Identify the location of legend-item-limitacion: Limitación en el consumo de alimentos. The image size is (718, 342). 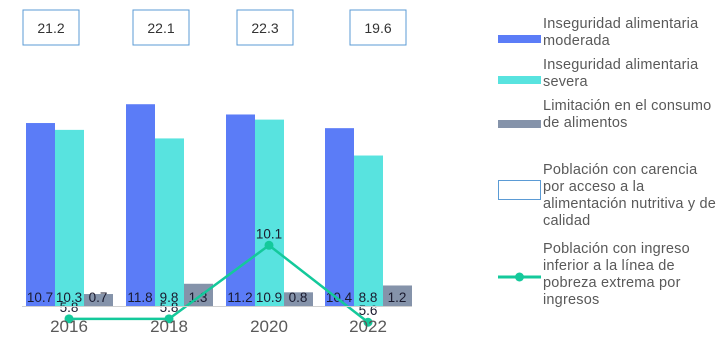
(608, 124).